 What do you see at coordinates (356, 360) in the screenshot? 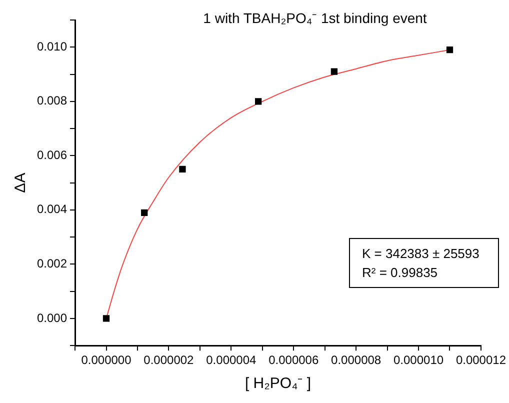
I see `x-tick-label: 0.000008` at bounding box center [356, 360].